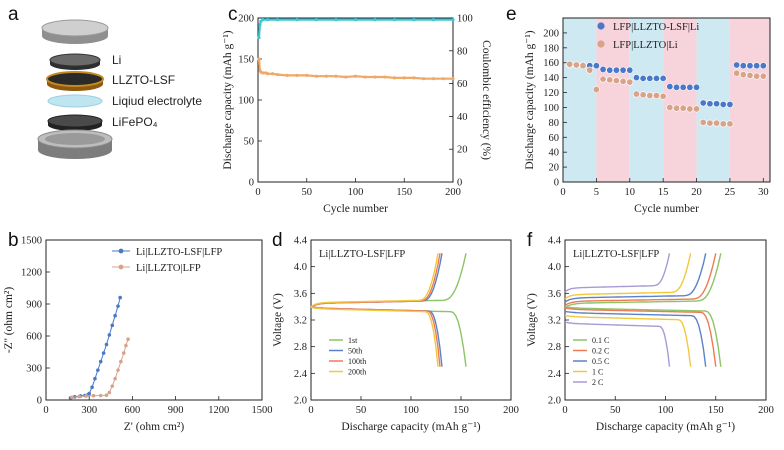  I want to click on panel-a: a Li LLZTO-LSF, so click(105, 81).